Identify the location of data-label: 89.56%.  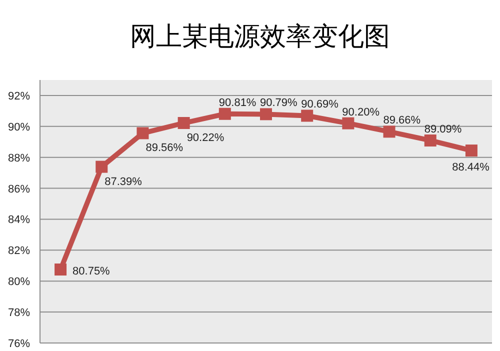
(165, 148).